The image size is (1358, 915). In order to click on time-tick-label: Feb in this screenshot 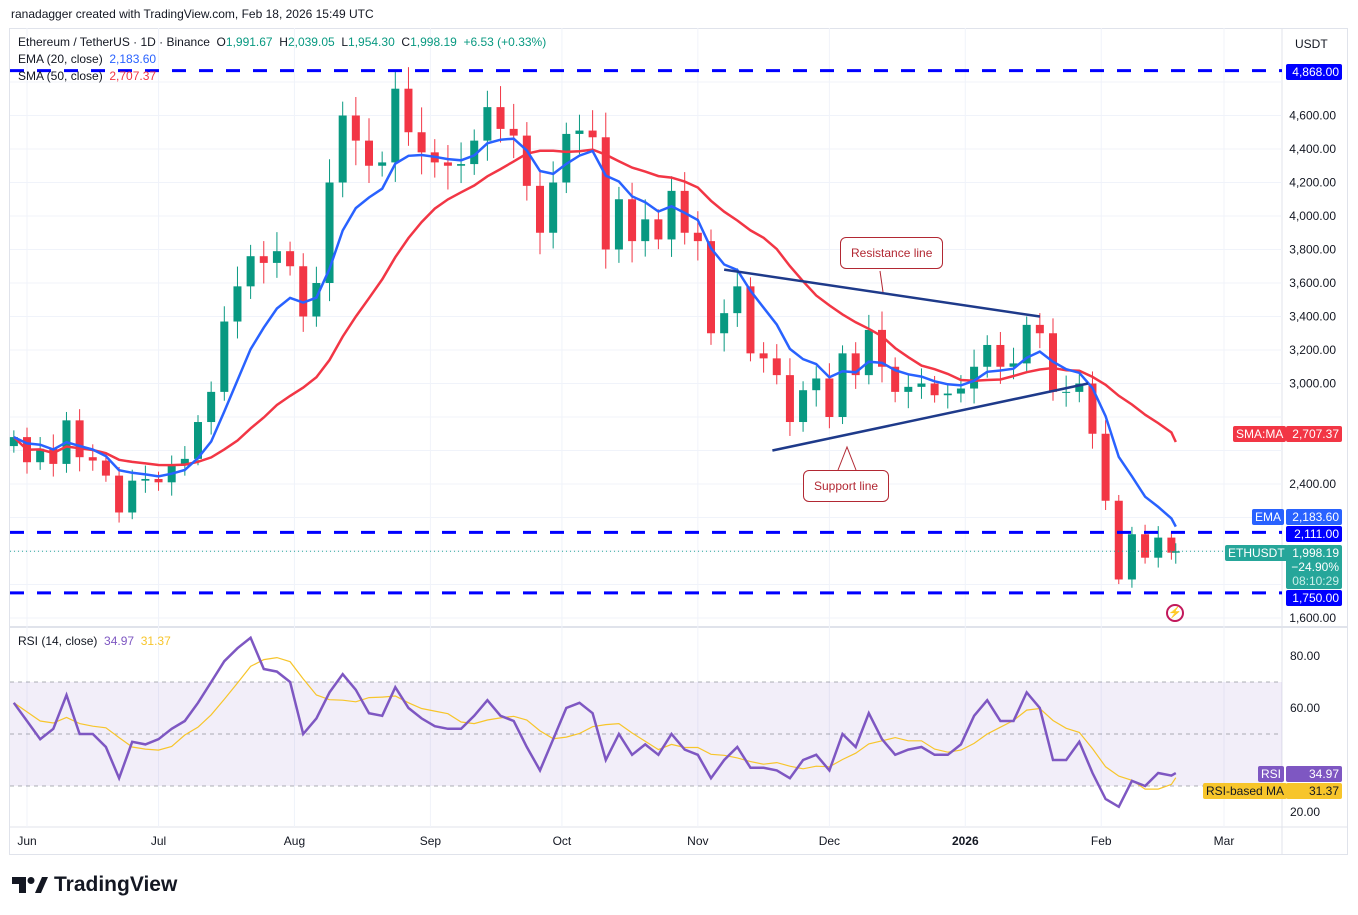, I will do `click(1101, 841)`.